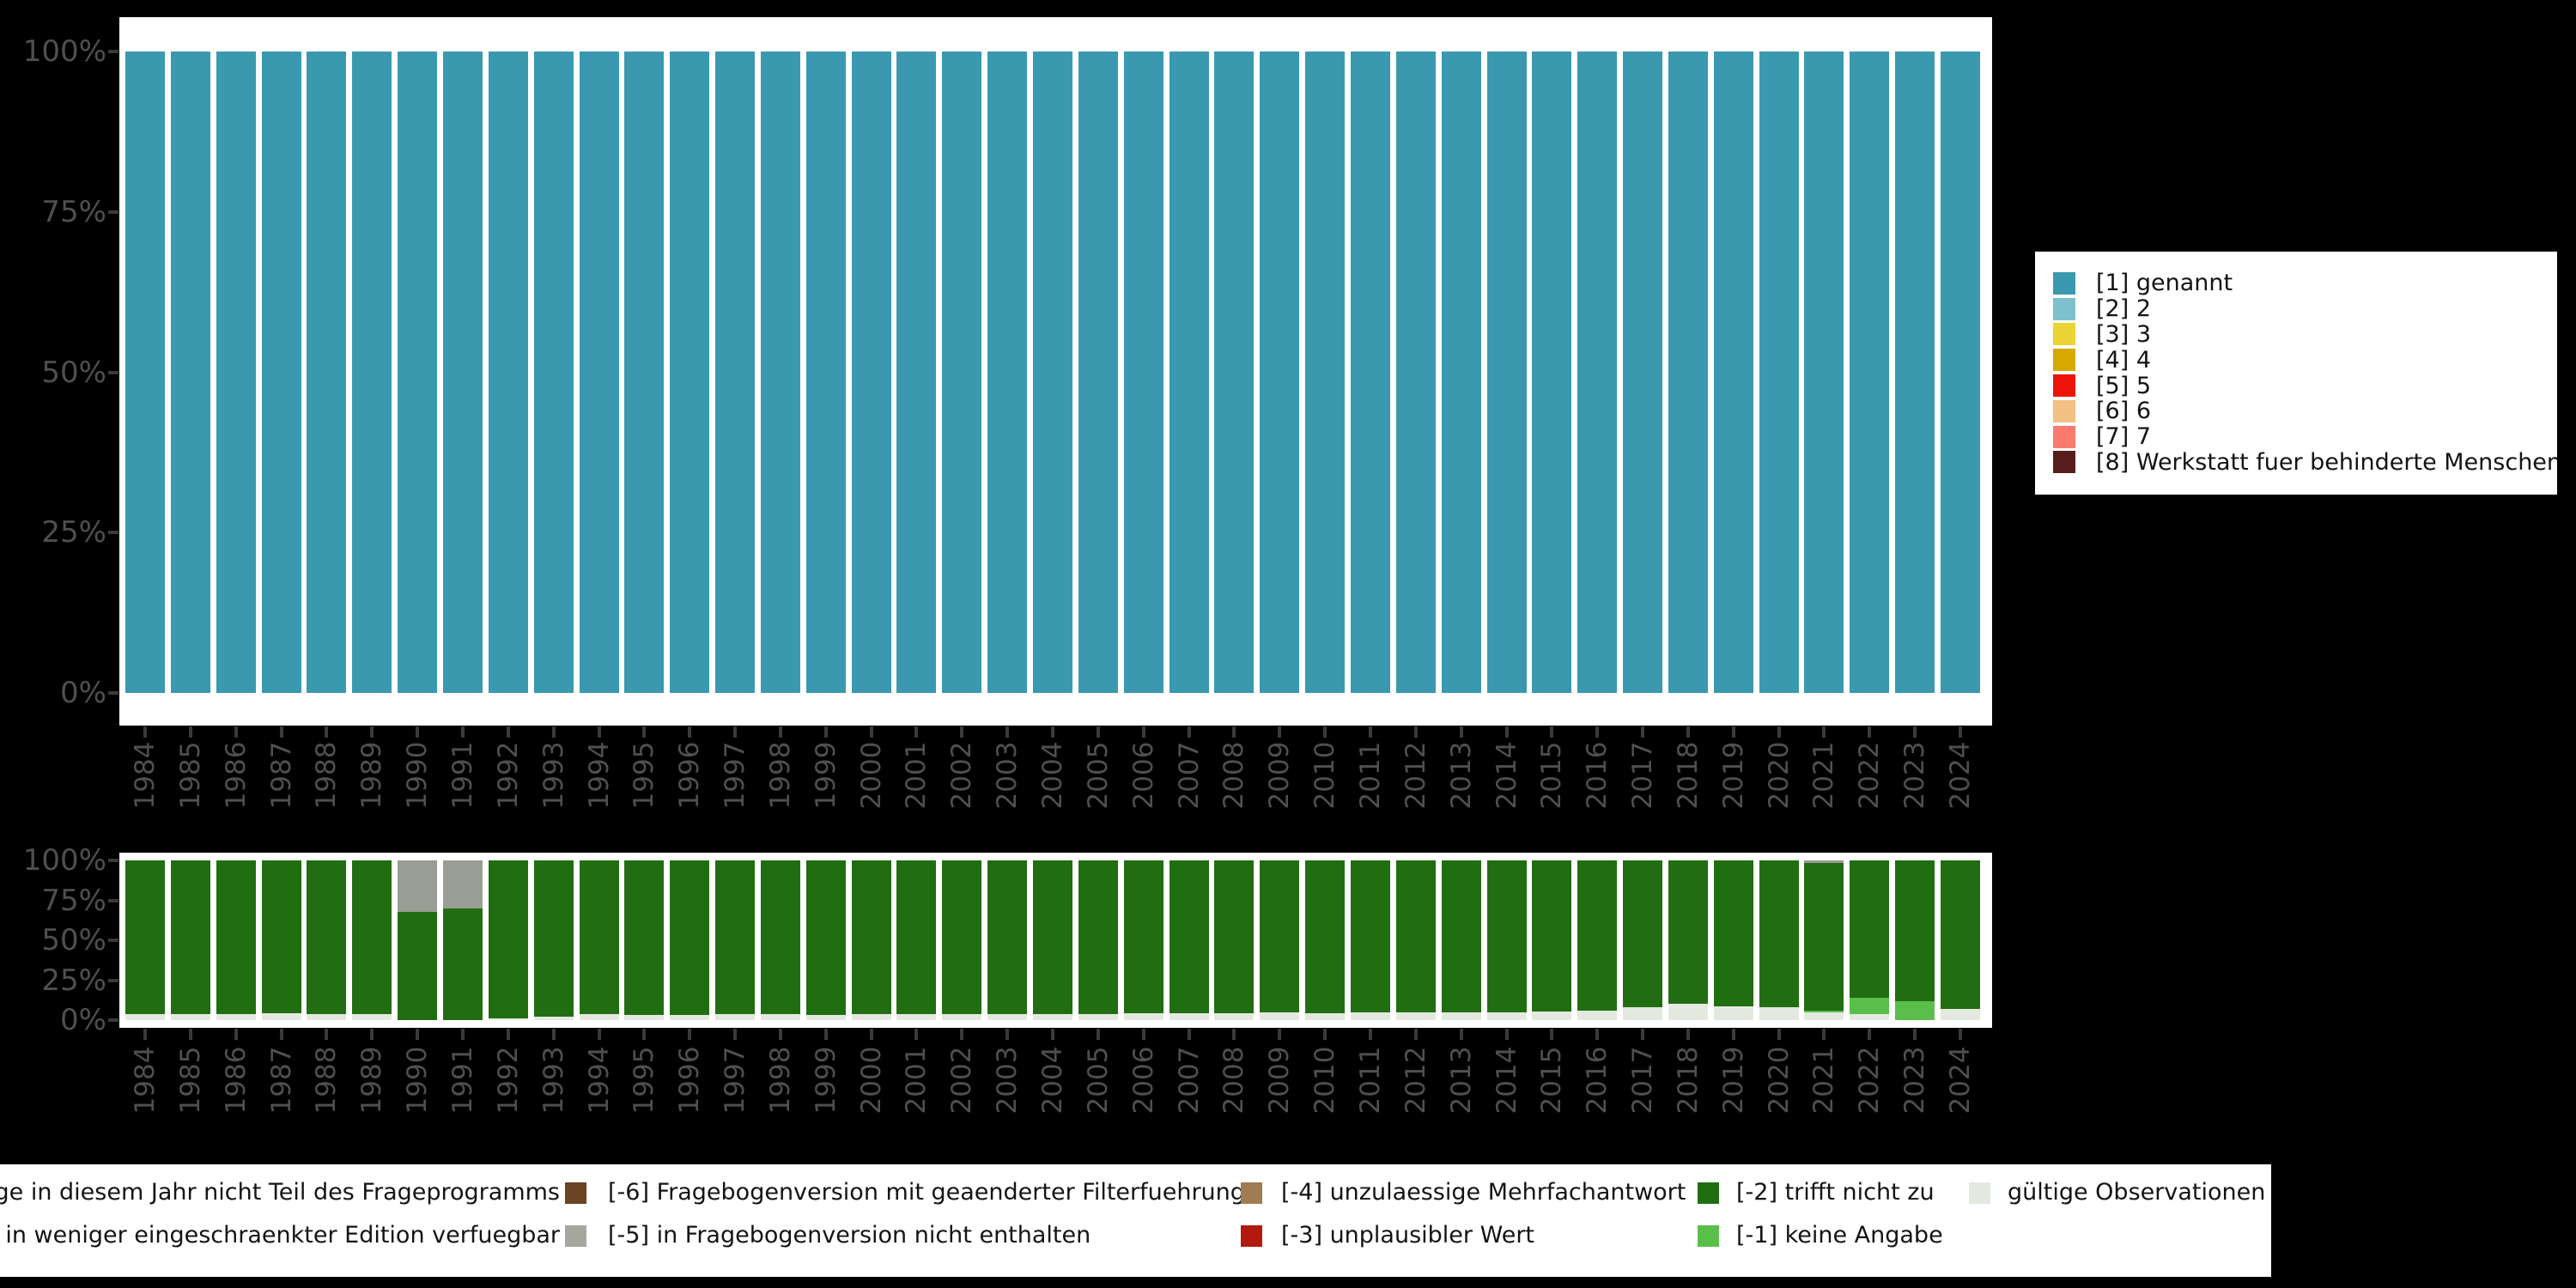 The height and width of the screenshot is (1288, 2576). What do you see at coordinates (2124, 386) in the screenshot?
I see `legend-item-label: [5] 5` at bounding box center [2124, 386].